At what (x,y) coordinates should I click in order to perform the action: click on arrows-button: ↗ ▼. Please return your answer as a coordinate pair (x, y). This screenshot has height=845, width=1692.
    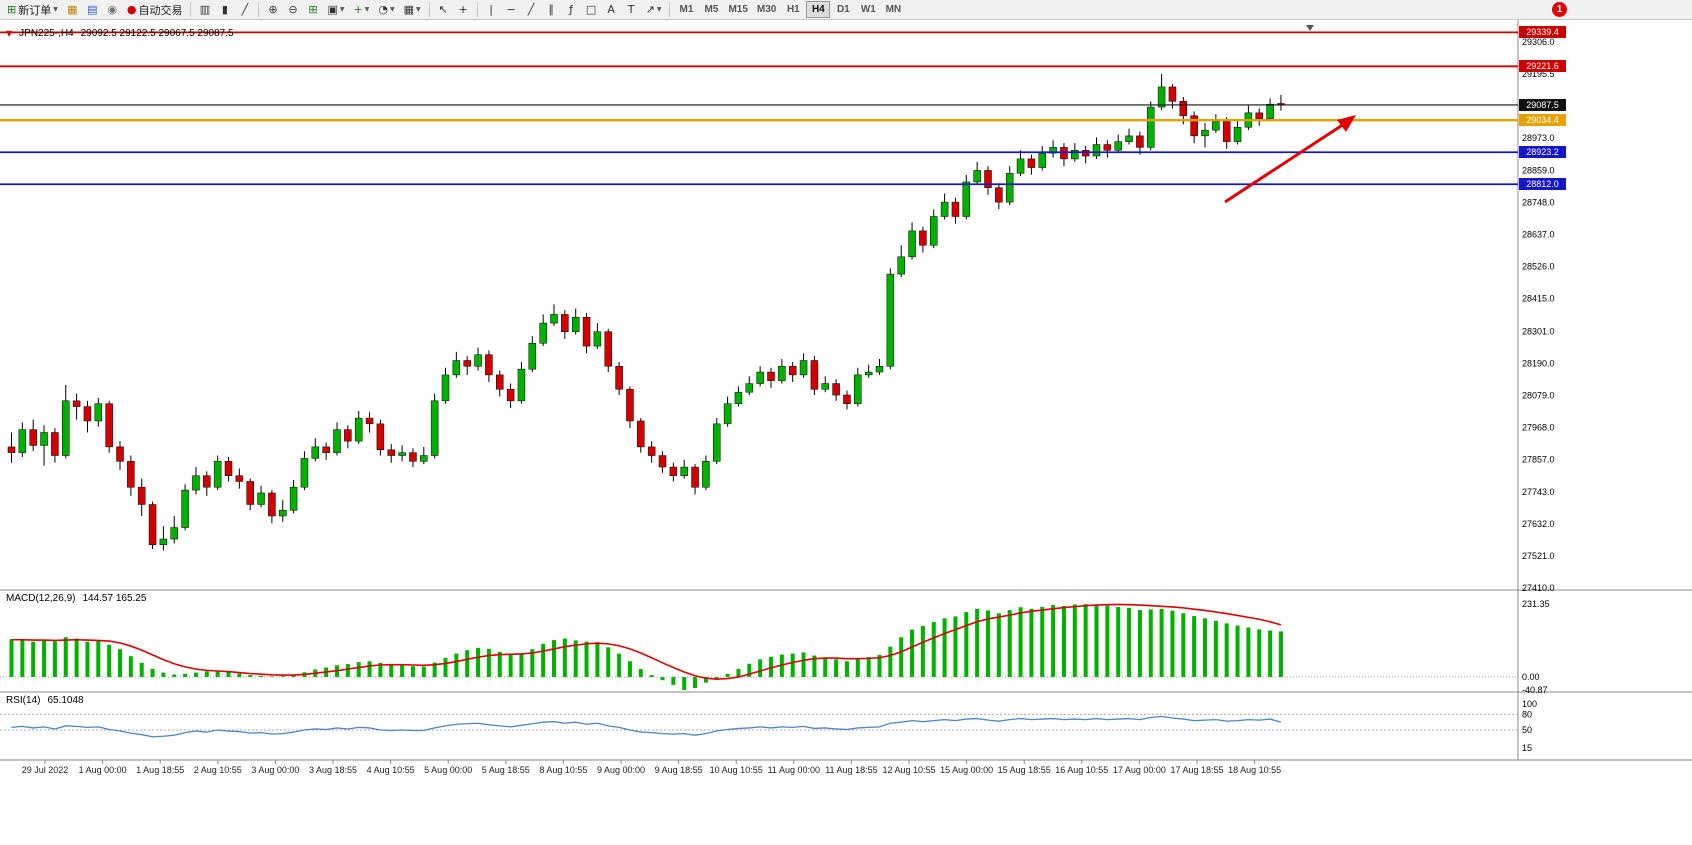
    Looking at the image, I should click on (654, 9).